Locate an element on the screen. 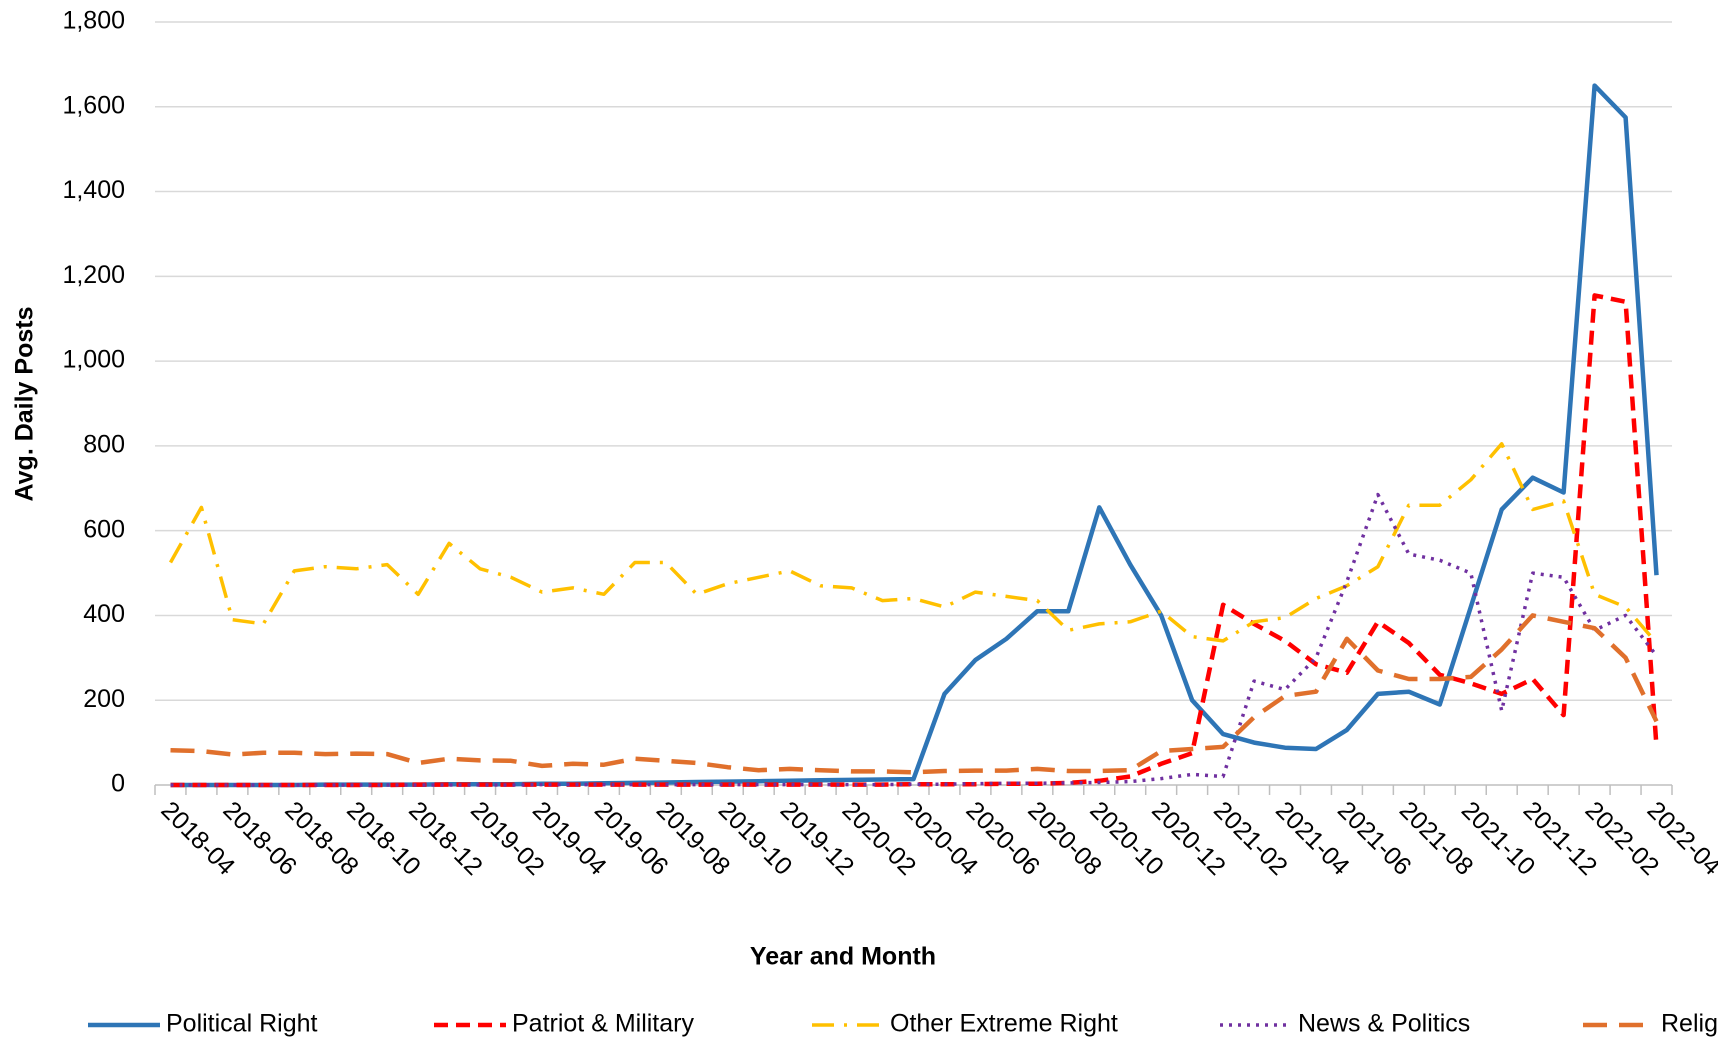 This screenshot has width=1718, height=1047. legend-label: Religion is located at coordinates (1689, 1024).